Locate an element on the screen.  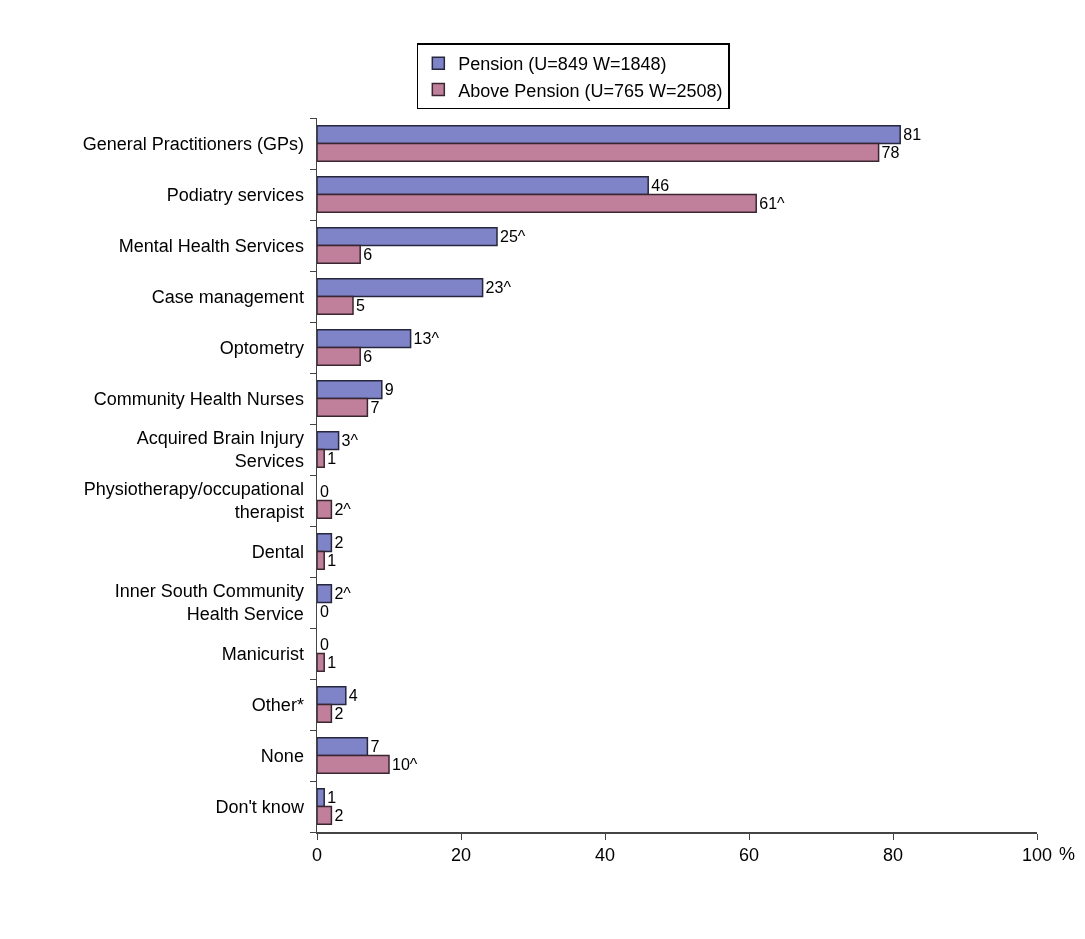
data-label: 9 is located at coordinates (389, 388).